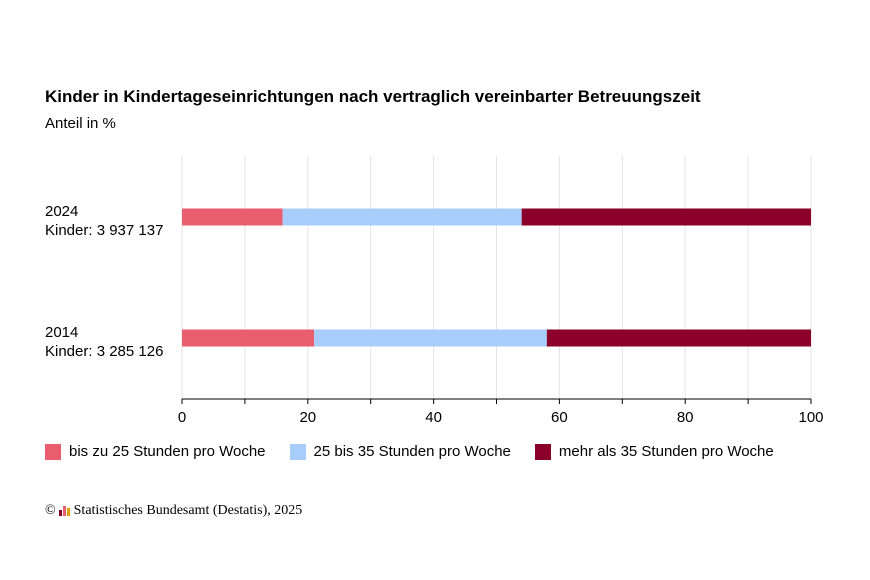 This screenshot has width=870, height=580. I want to click on legend-item-under-25h: bis zu 25 Stunden pro Woche, so click(155, 451).